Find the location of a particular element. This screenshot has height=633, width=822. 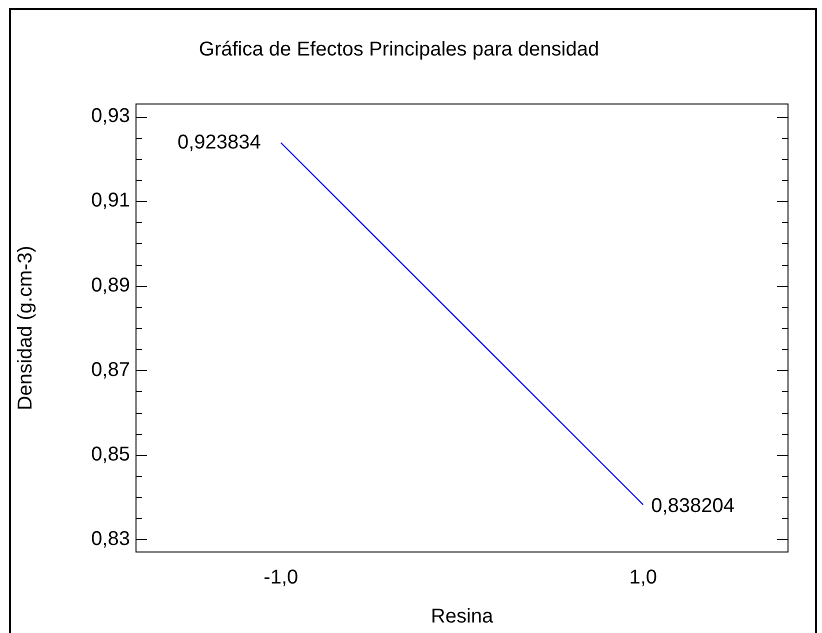

x-axis-title: Resina is located at coordinates (462, 617).